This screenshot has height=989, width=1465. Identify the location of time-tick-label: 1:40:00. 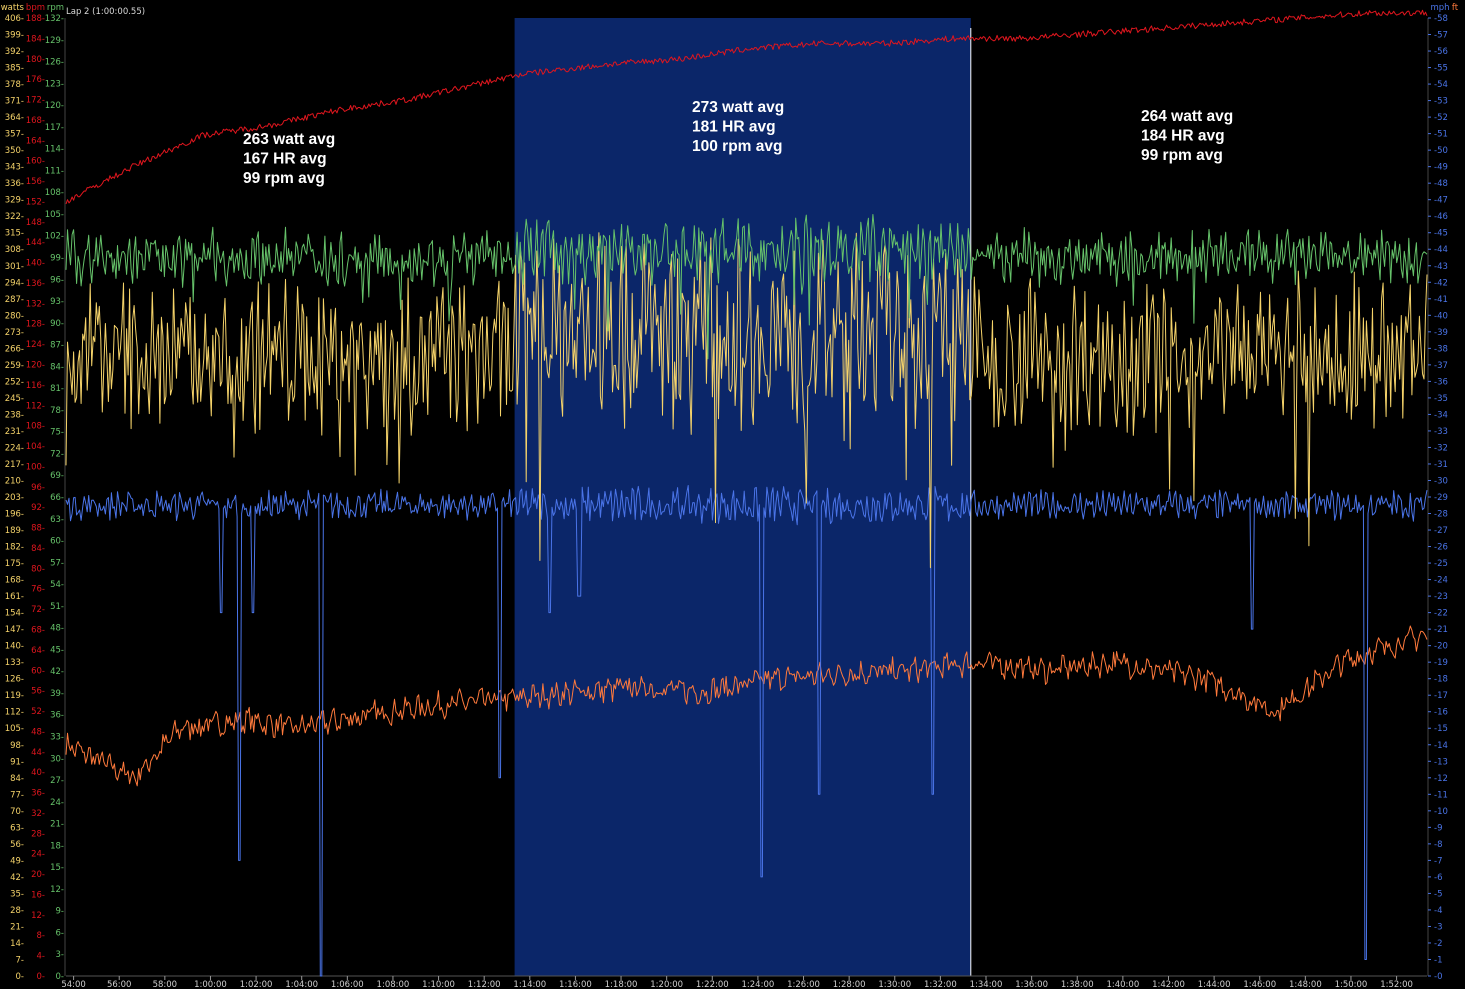
(1122, 984).